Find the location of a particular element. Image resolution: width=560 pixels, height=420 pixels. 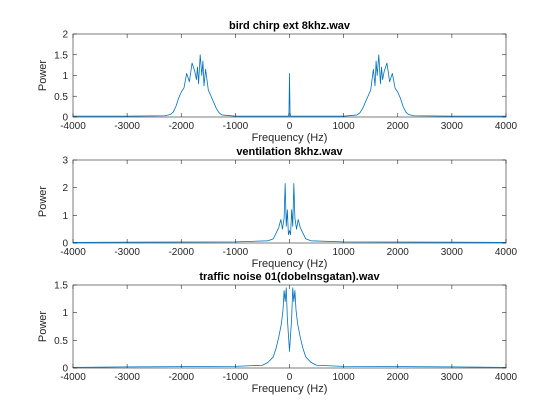

y-tick-label: 3 is located at coordinates (65, 161).